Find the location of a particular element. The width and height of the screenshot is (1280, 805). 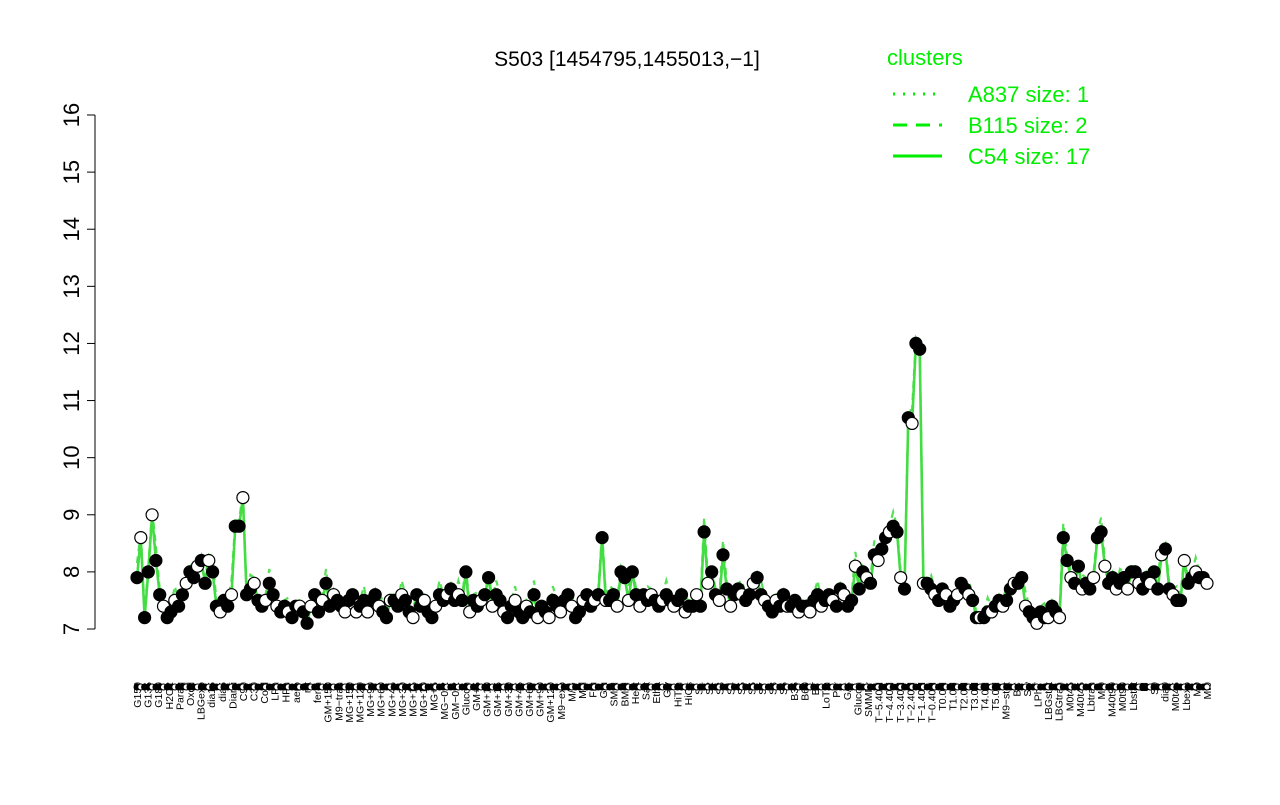

x-tick-label: T−2.40H is located at coordinates (911, 702).